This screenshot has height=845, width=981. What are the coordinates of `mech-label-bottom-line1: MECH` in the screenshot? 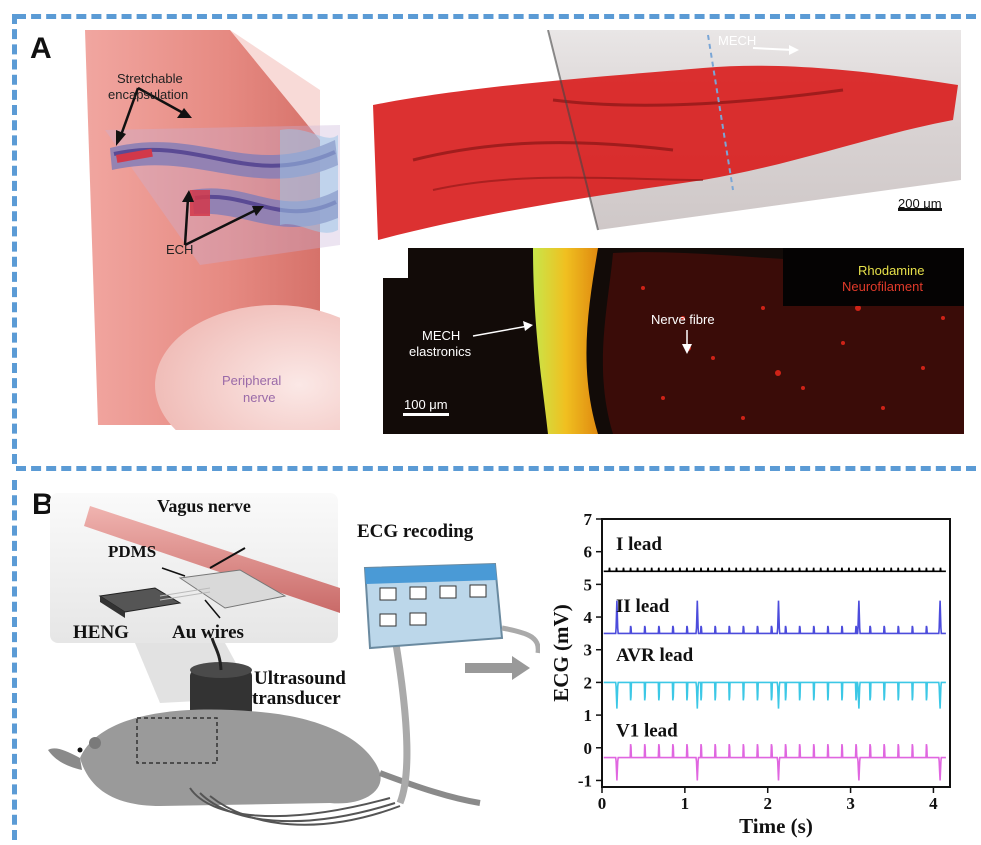 It's located at (441, 335).